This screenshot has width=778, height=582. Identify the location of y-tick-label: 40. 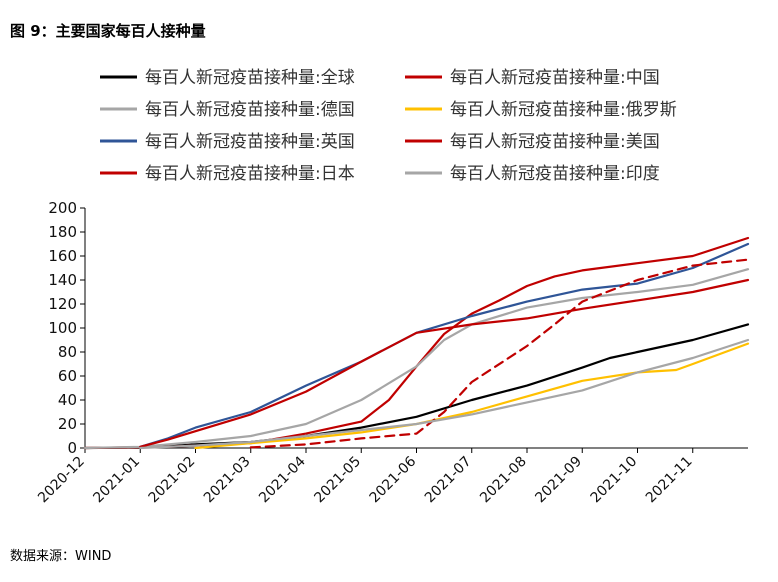
(67, 400).